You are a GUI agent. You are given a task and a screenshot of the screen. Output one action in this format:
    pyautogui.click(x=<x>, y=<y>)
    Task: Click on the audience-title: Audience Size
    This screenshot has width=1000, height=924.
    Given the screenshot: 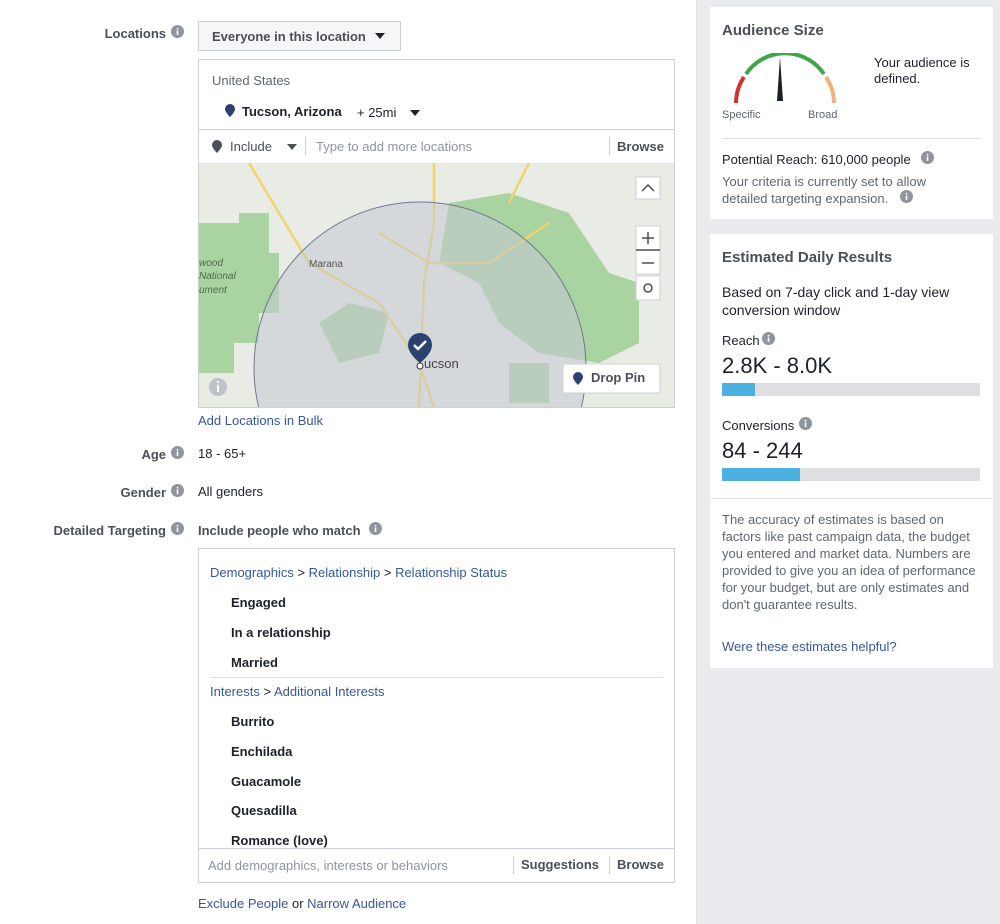 What is the action you would take?
    pyautogui.click(x=773, y=30)
    